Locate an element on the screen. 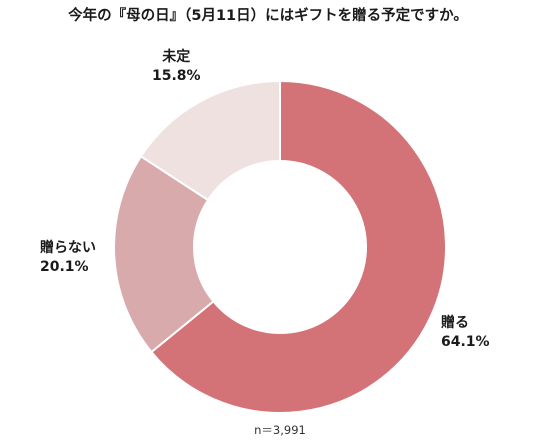 The width and height of the screenshot is (536, 445). slice-label-undecided-name: 未定 is located at coordinates (176, 57).